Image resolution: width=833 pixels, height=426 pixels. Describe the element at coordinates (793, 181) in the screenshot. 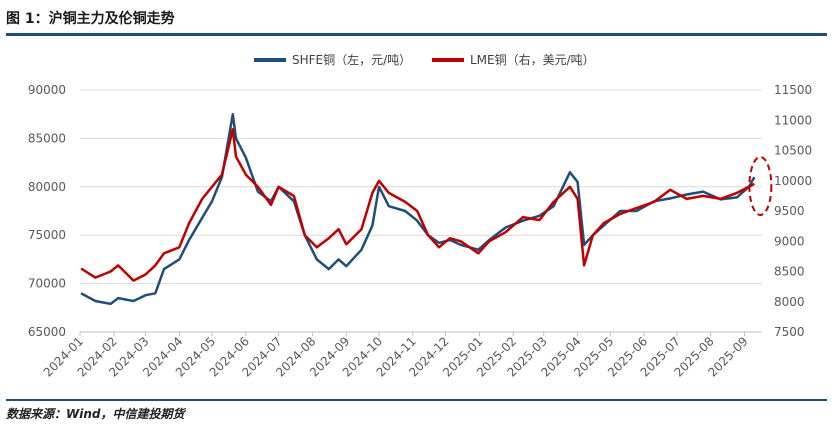

I see `y-right-tick-label: 10000` at that location.